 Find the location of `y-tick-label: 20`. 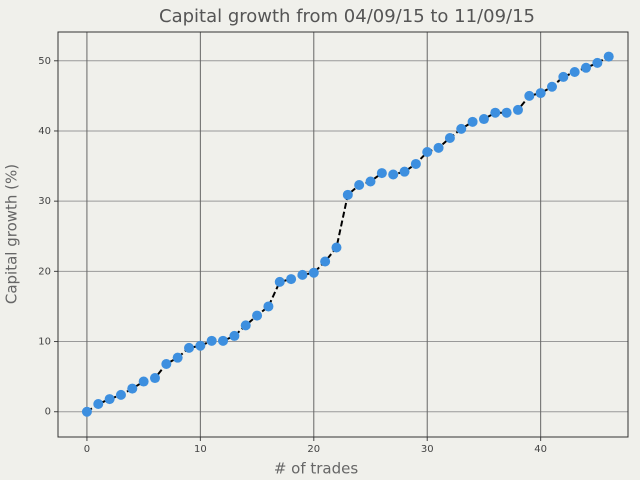

y-tick-label: 20 is located at coordinates (44, 271).